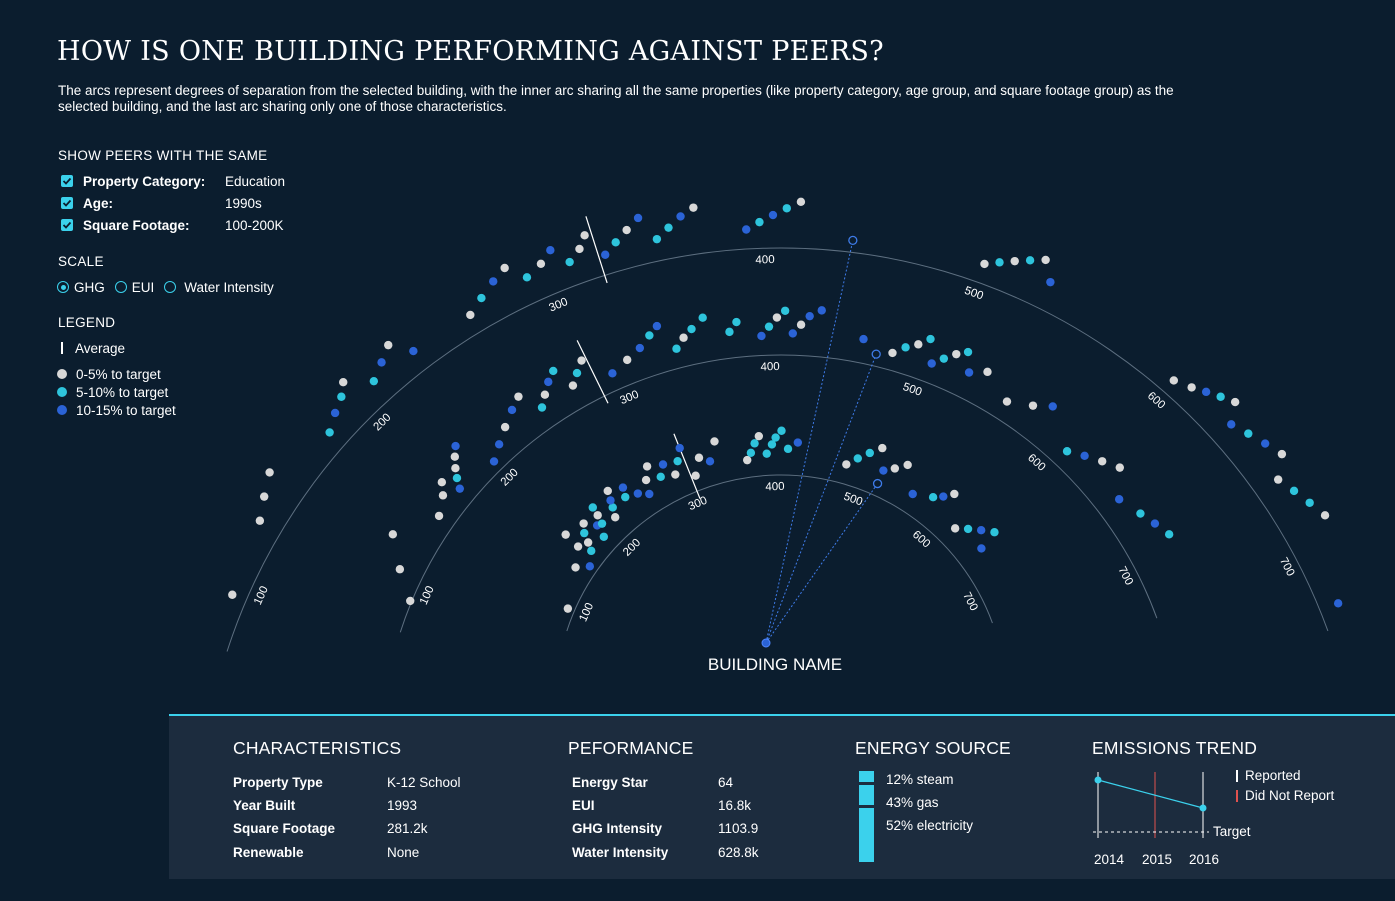 This screenshot has height=901, width=1395. Describe the element at coordinates (67, 181) in the screenshot. I see `property-category-checkbox` at that location.